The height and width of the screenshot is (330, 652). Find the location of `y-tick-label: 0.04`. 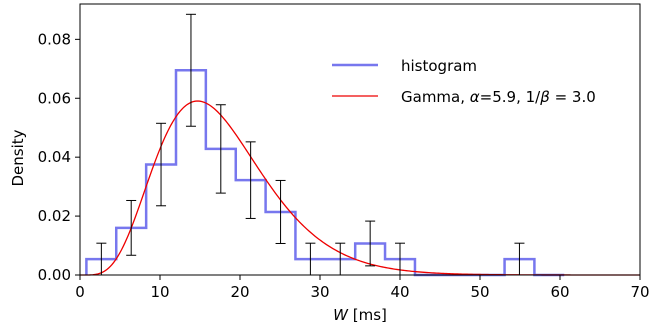

y-tick-label: 0.04 is located at coordinates (54, 157).